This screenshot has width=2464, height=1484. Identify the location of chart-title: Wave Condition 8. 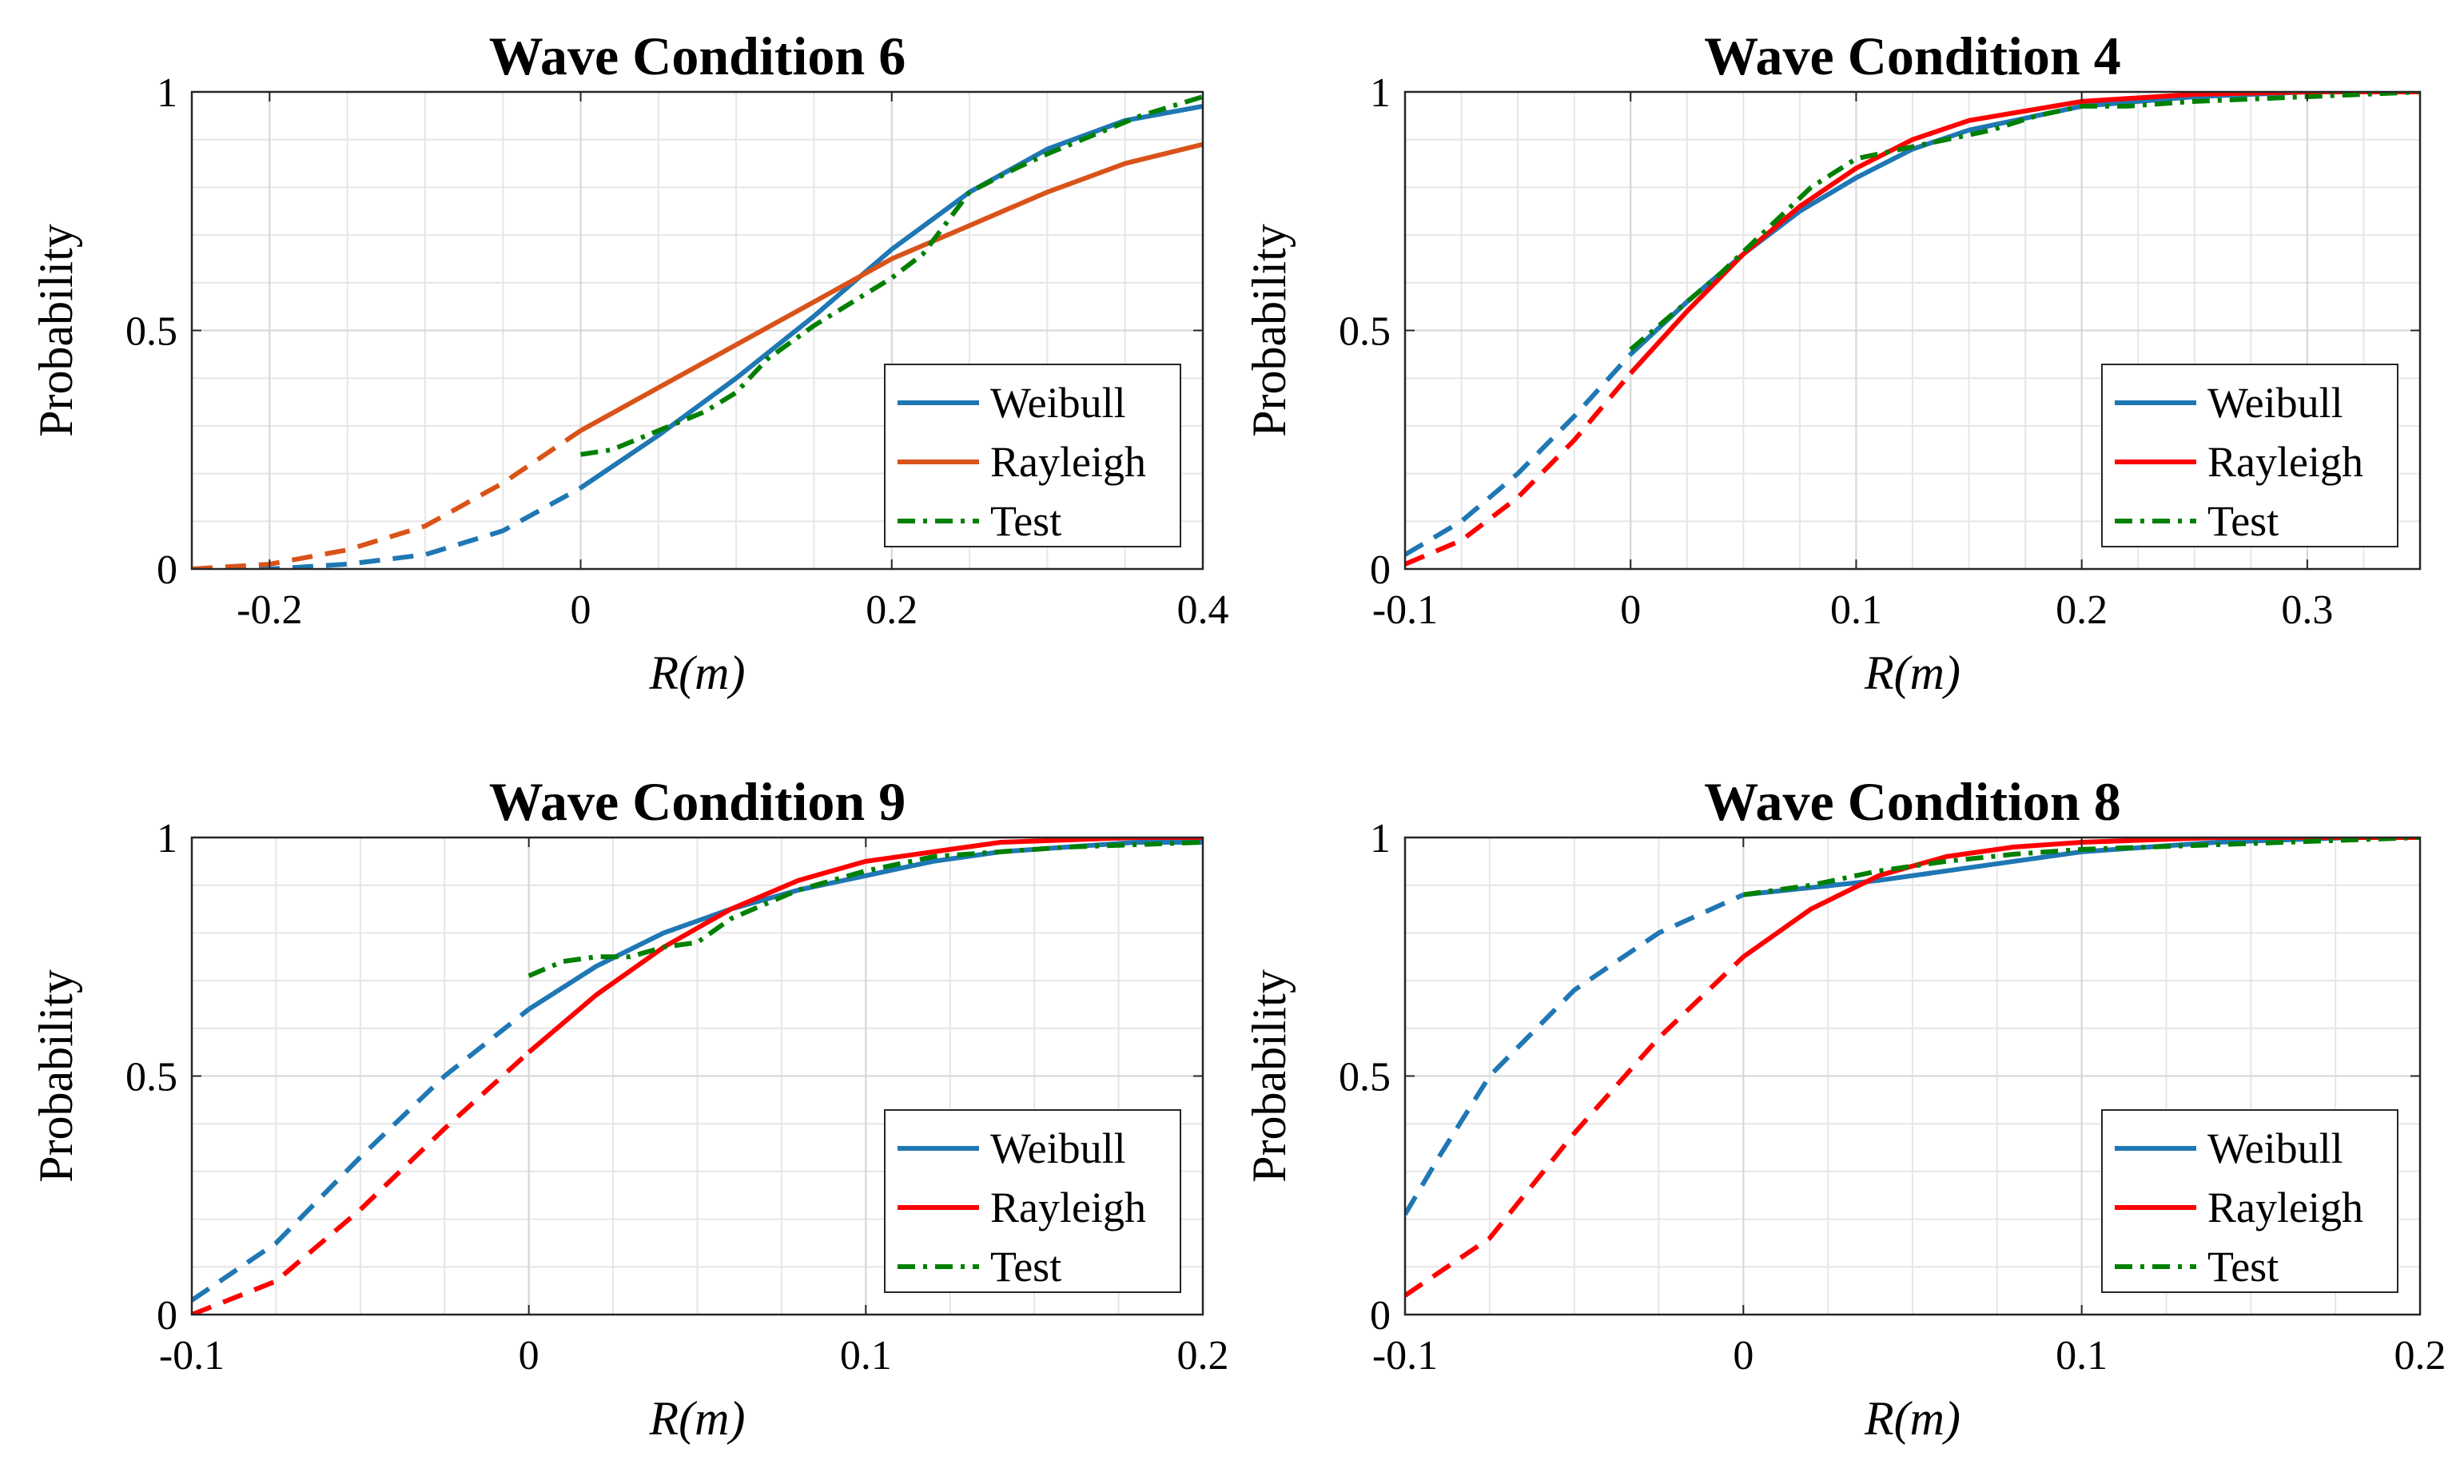
(1912, 801).